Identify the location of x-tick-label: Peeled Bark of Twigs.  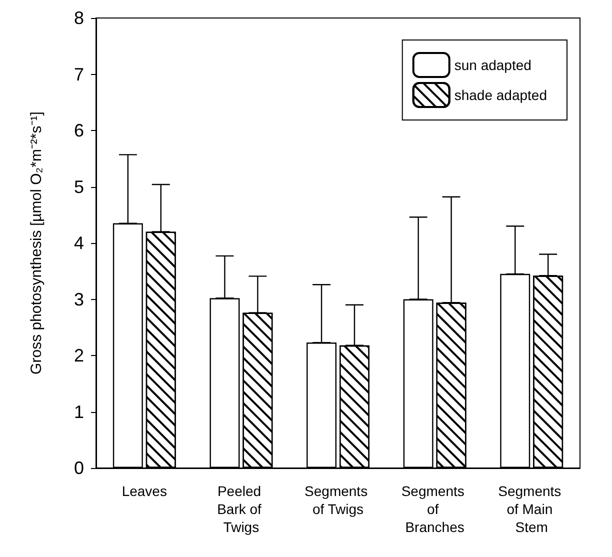
(241, 509).